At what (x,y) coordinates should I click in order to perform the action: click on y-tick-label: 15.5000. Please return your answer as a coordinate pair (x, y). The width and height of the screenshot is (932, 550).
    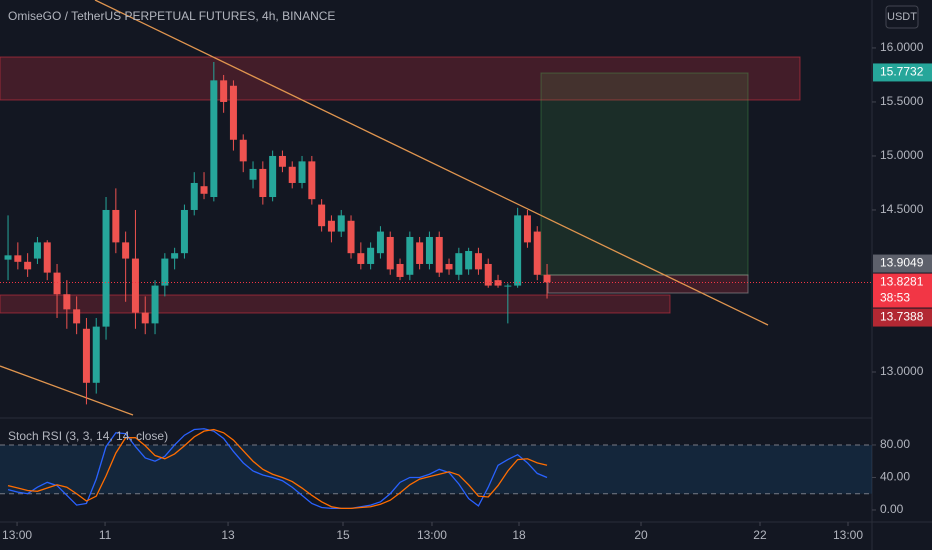
    Looking at the image, I should click on (902, 101).